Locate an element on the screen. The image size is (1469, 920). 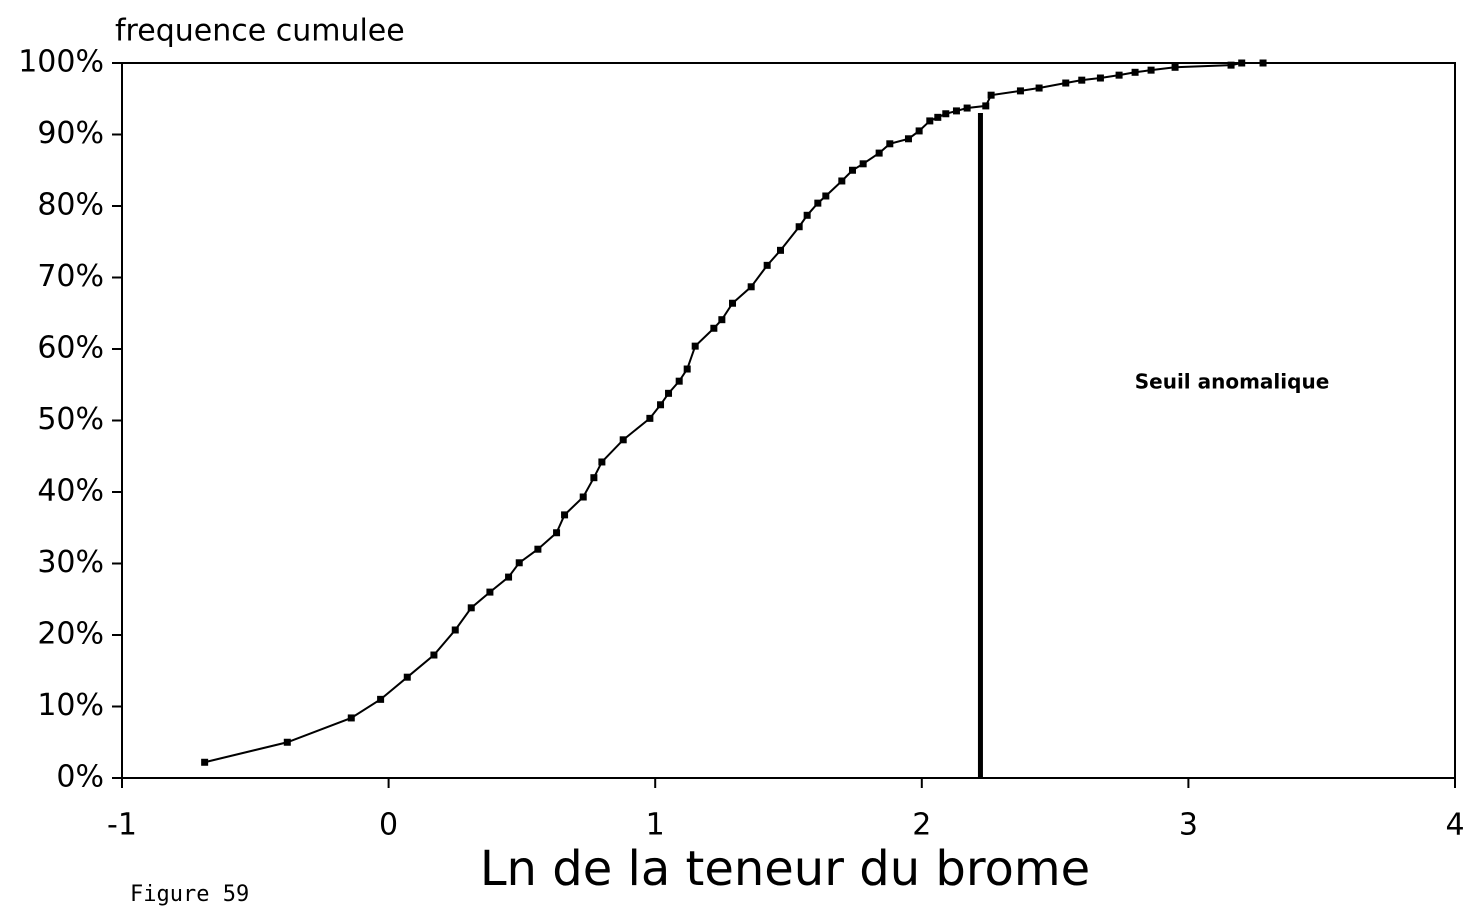
y-tick-label: 20% is located at coordinates (70, 634).